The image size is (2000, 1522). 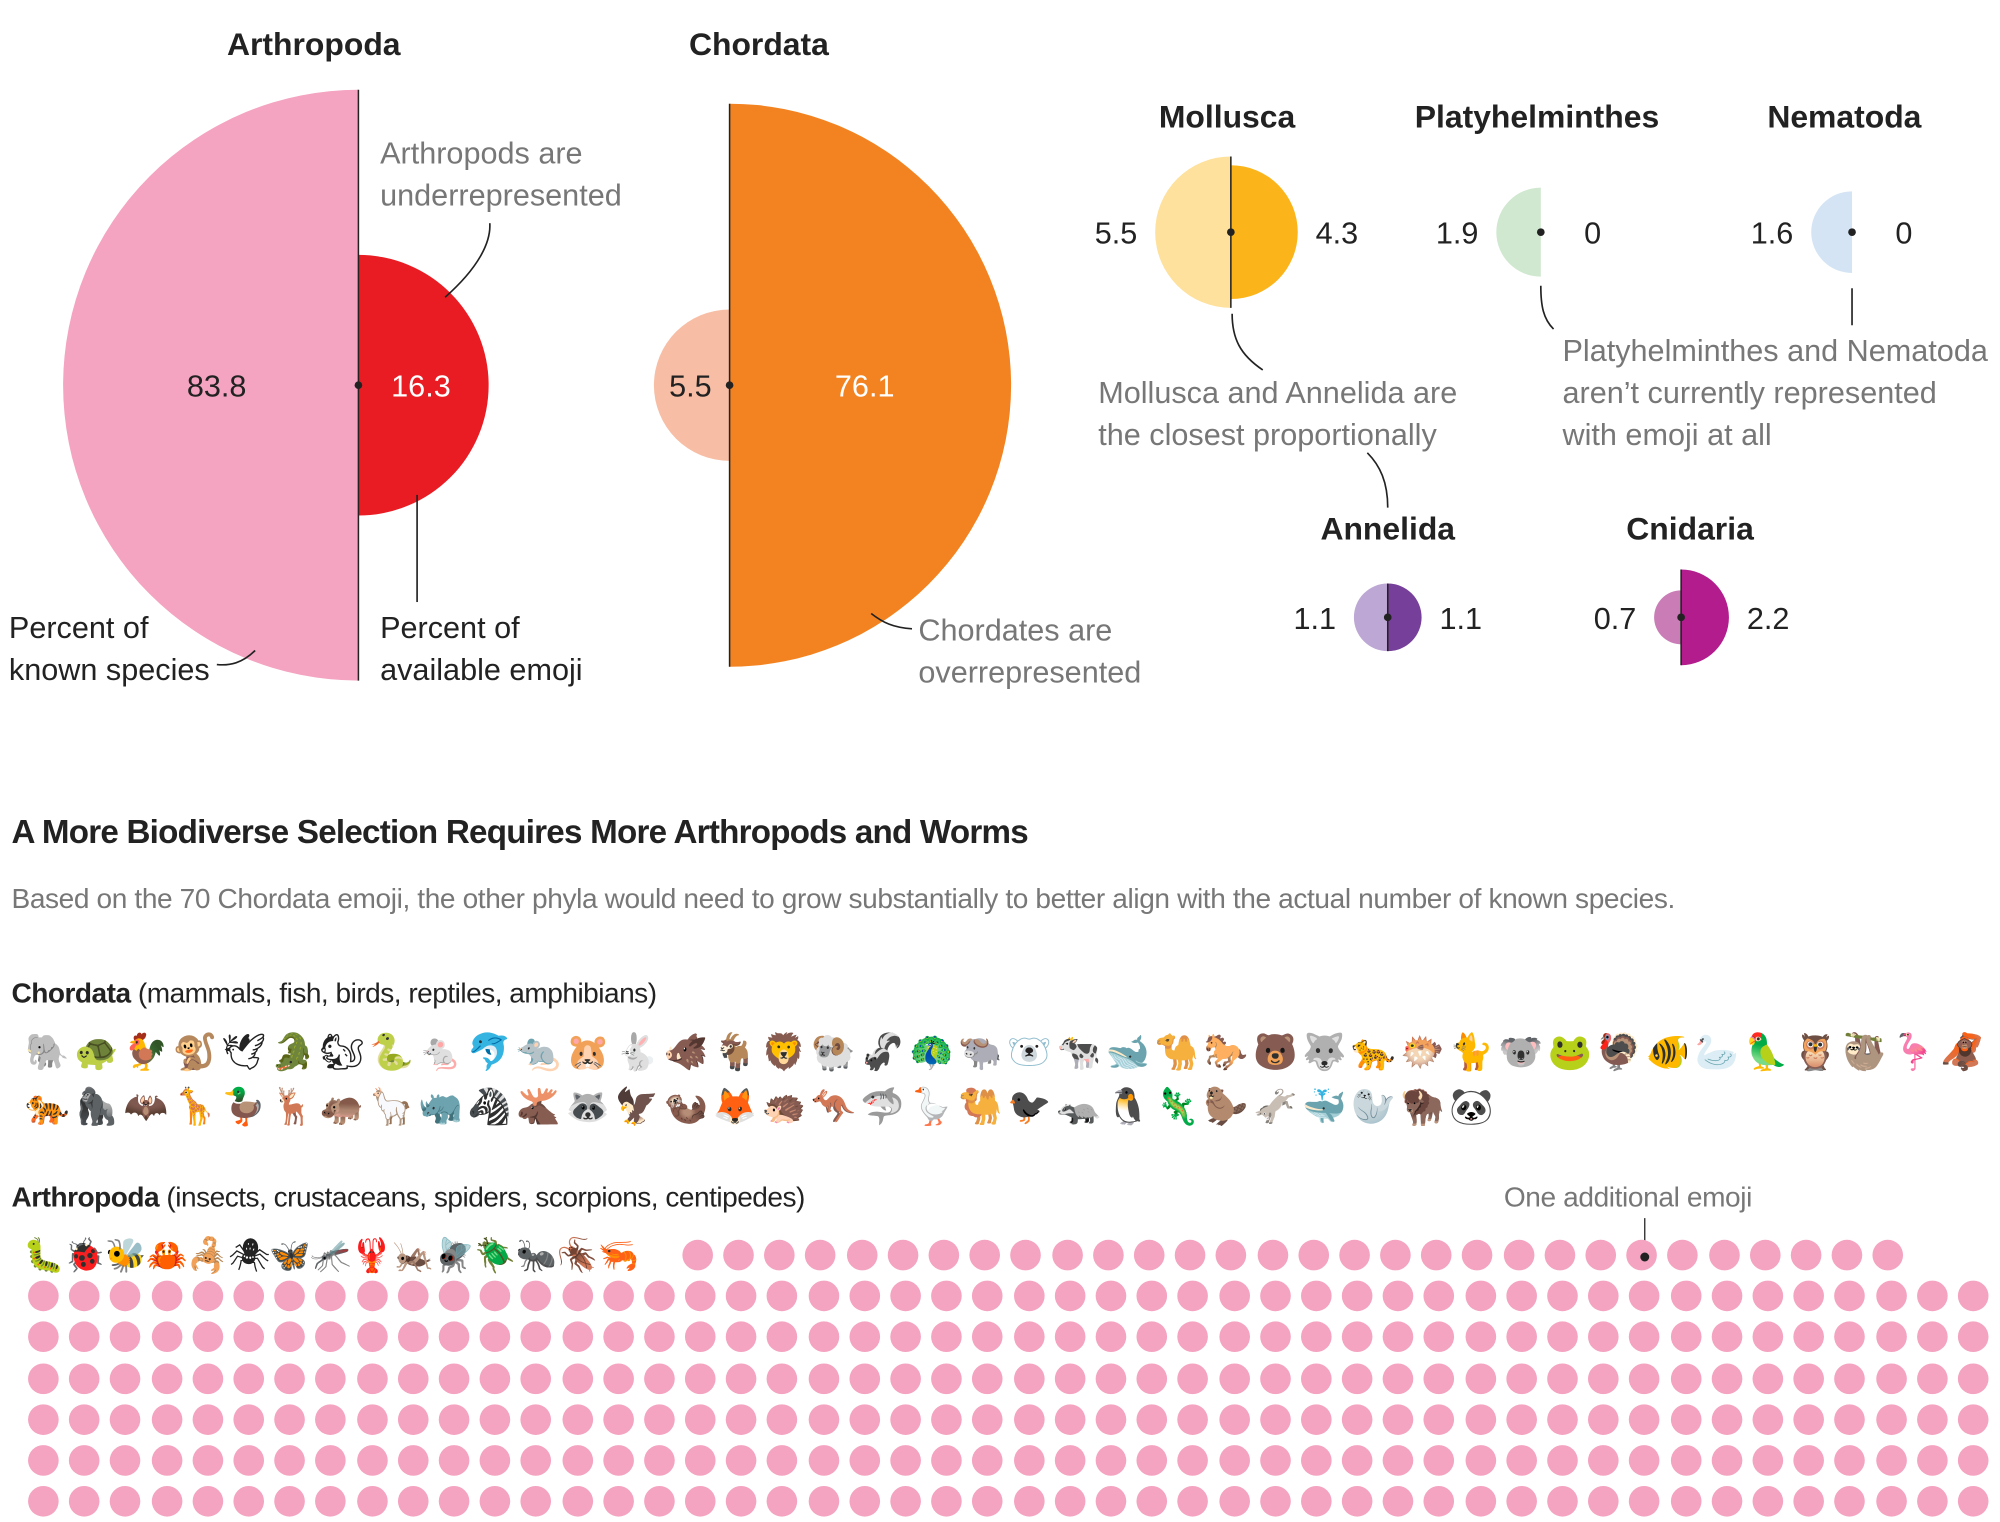 I want to click on chordata-emoji: 🦧, so click(x=1962, y=1051).